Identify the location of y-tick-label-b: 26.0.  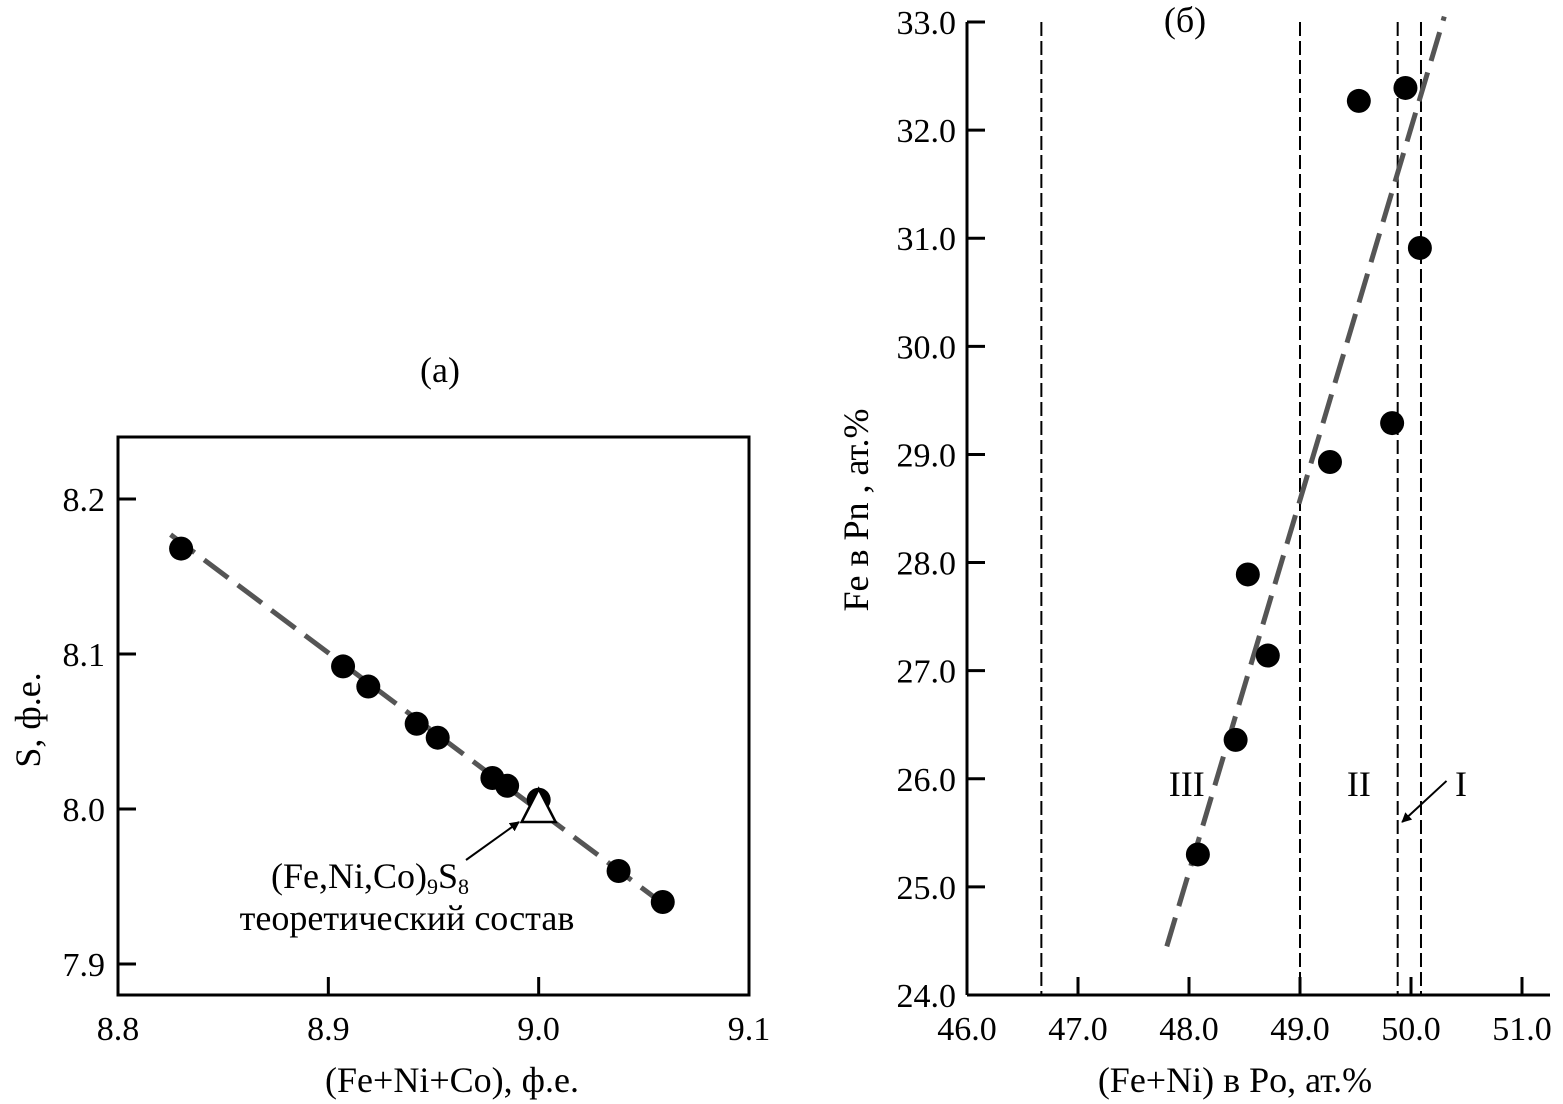
(927, 780).